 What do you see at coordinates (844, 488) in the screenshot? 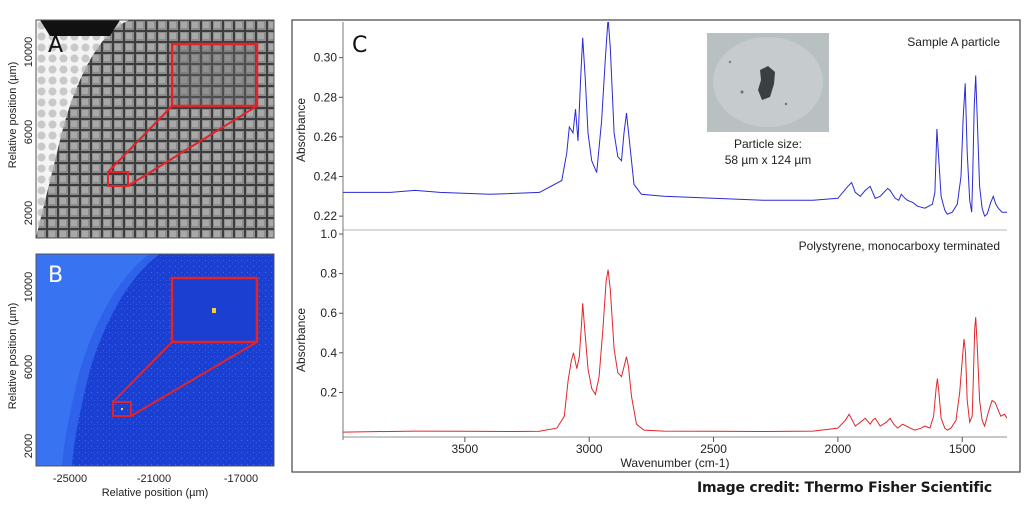
I see `image-credit: Image credit: Thermo Fisher Scientific` at bounding box center [844, 488].